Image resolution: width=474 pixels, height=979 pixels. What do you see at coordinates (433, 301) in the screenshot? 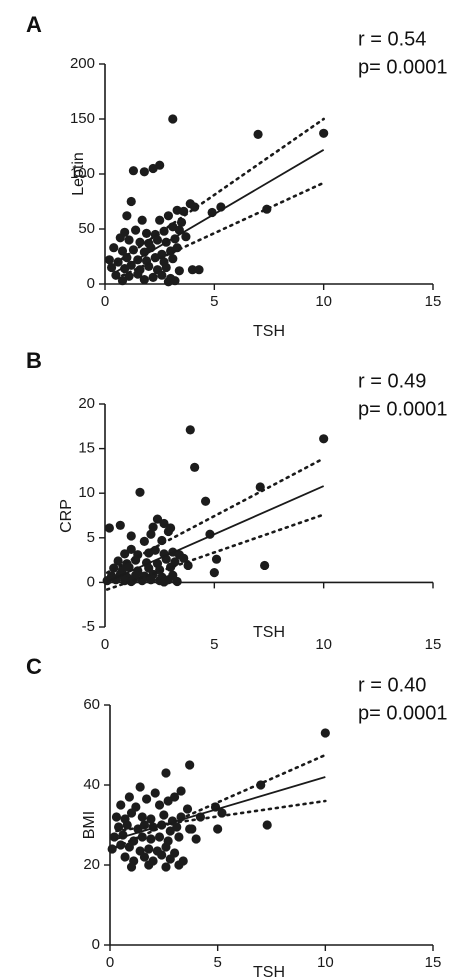
I see `chart-0-x-tick-label: 15` at bounding box center [433, 301].